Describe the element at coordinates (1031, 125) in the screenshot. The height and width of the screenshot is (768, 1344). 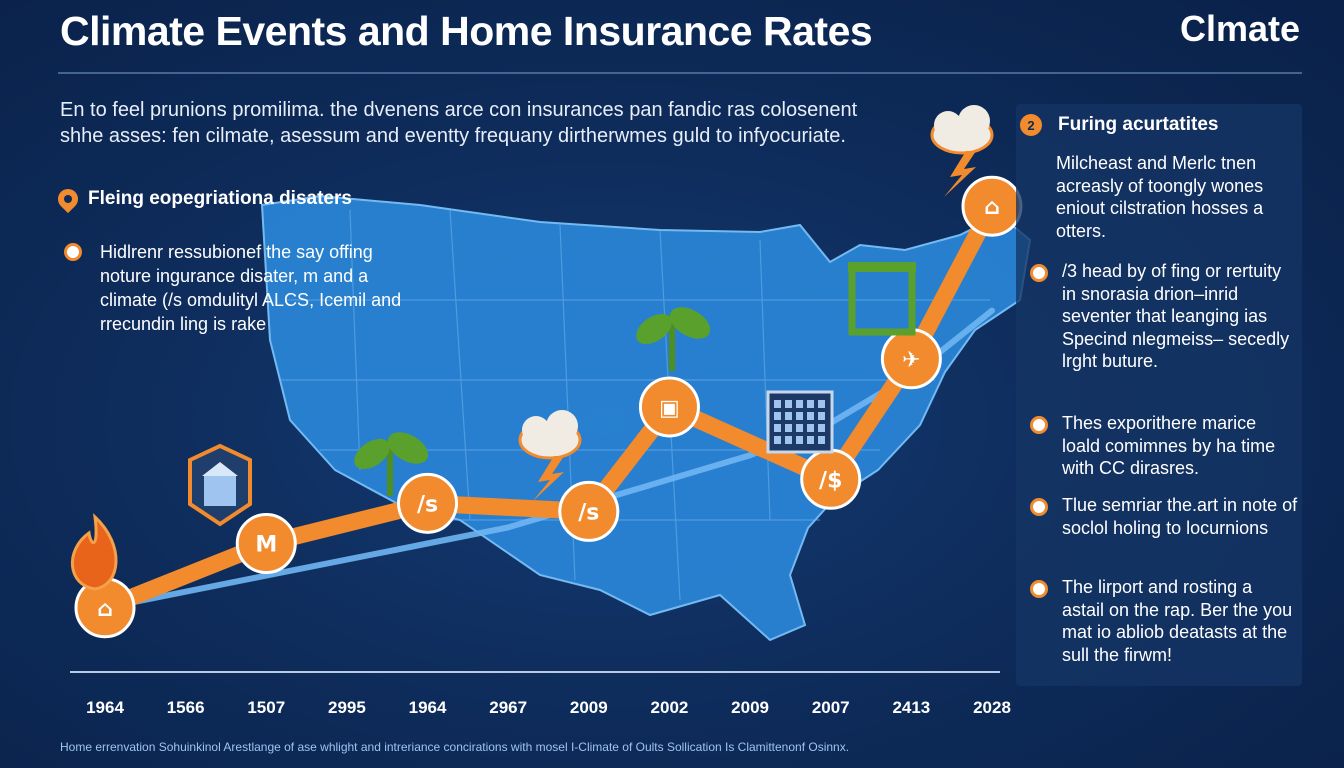
I see `numbered-pin-icon: 2` at that location.